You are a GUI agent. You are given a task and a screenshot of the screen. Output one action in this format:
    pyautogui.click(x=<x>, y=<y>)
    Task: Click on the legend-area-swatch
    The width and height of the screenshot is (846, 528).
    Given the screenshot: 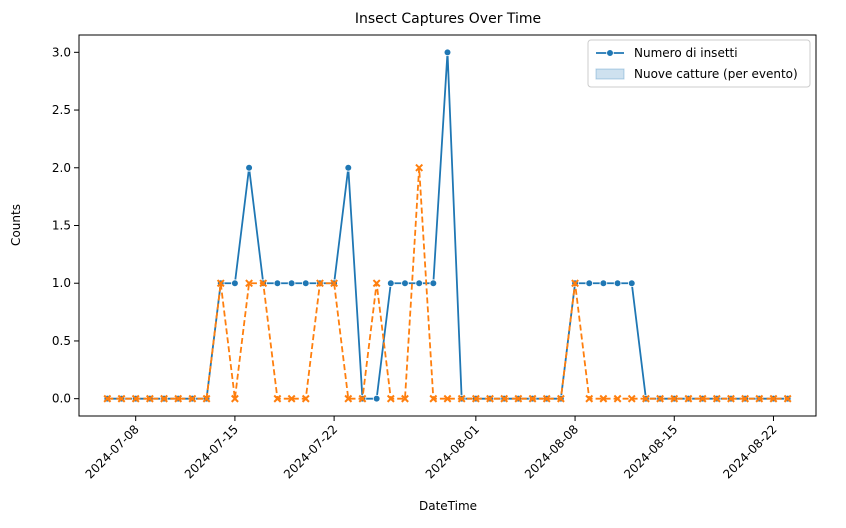 What is the action you would take?
    pyautogui.click(x=610, y=74)
    